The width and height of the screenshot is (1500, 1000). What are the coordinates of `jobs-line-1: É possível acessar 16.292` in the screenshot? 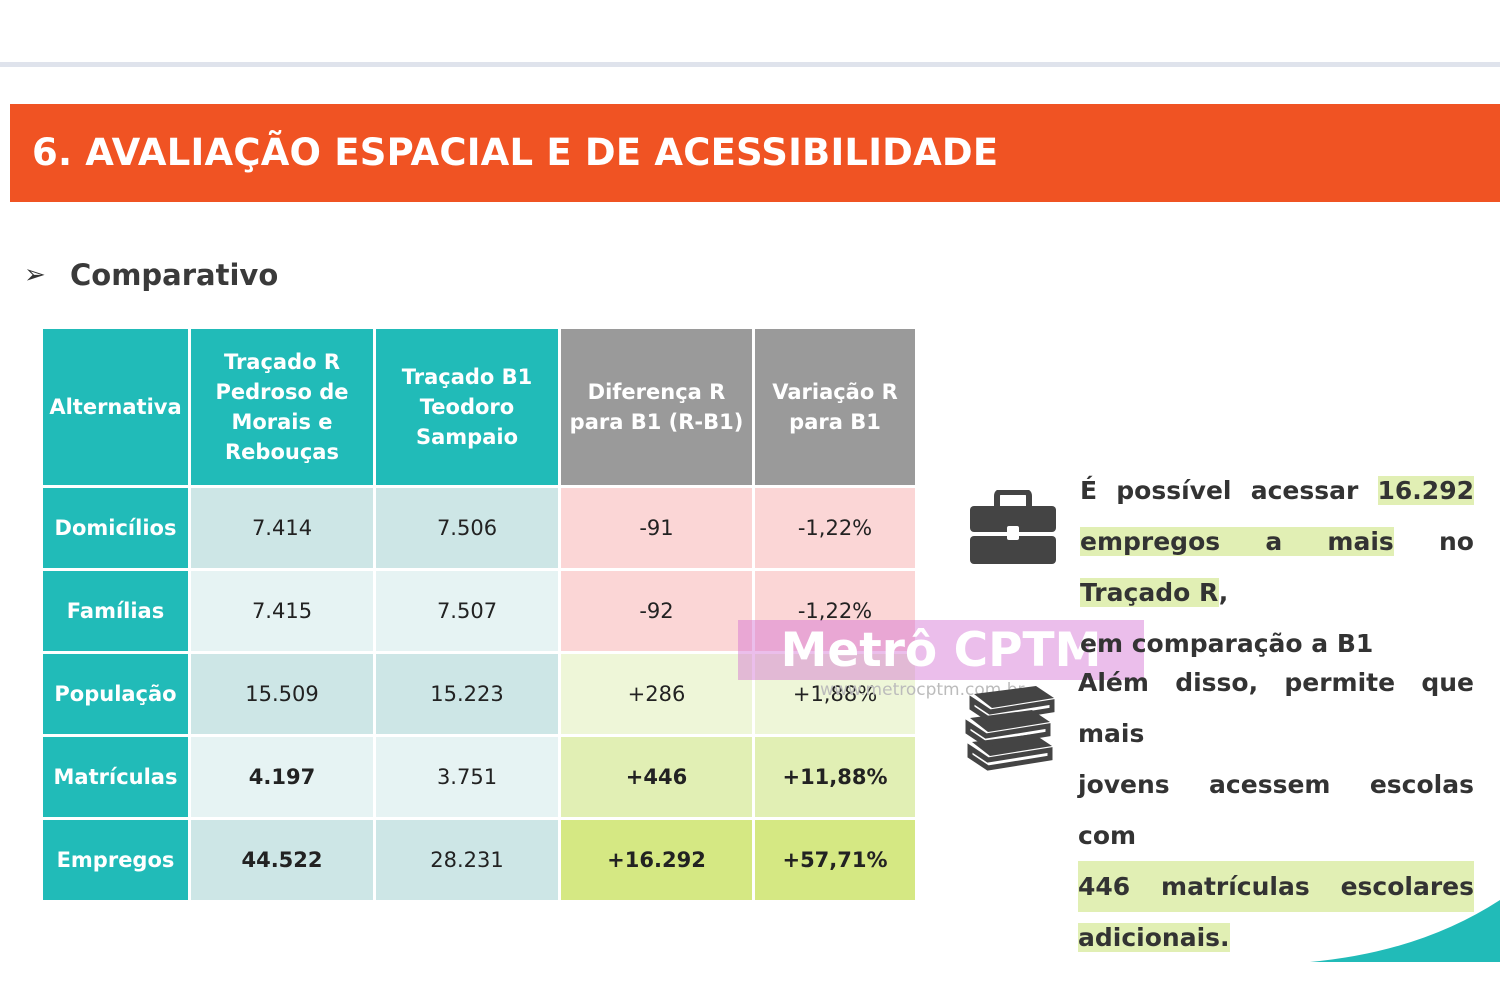 It's located at (1277, 490).